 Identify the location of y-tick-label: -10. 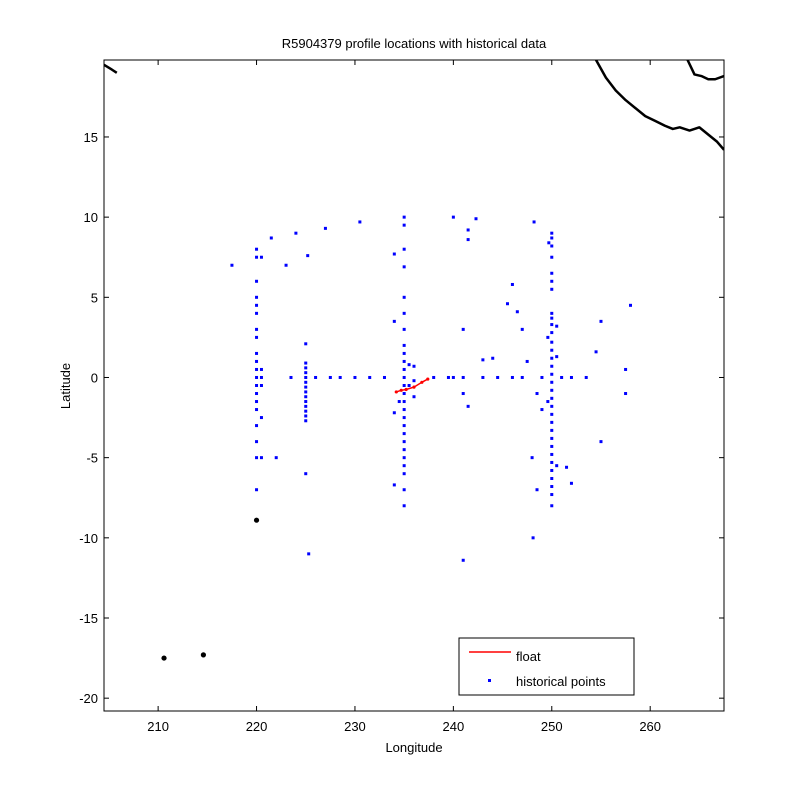
(88, 538).